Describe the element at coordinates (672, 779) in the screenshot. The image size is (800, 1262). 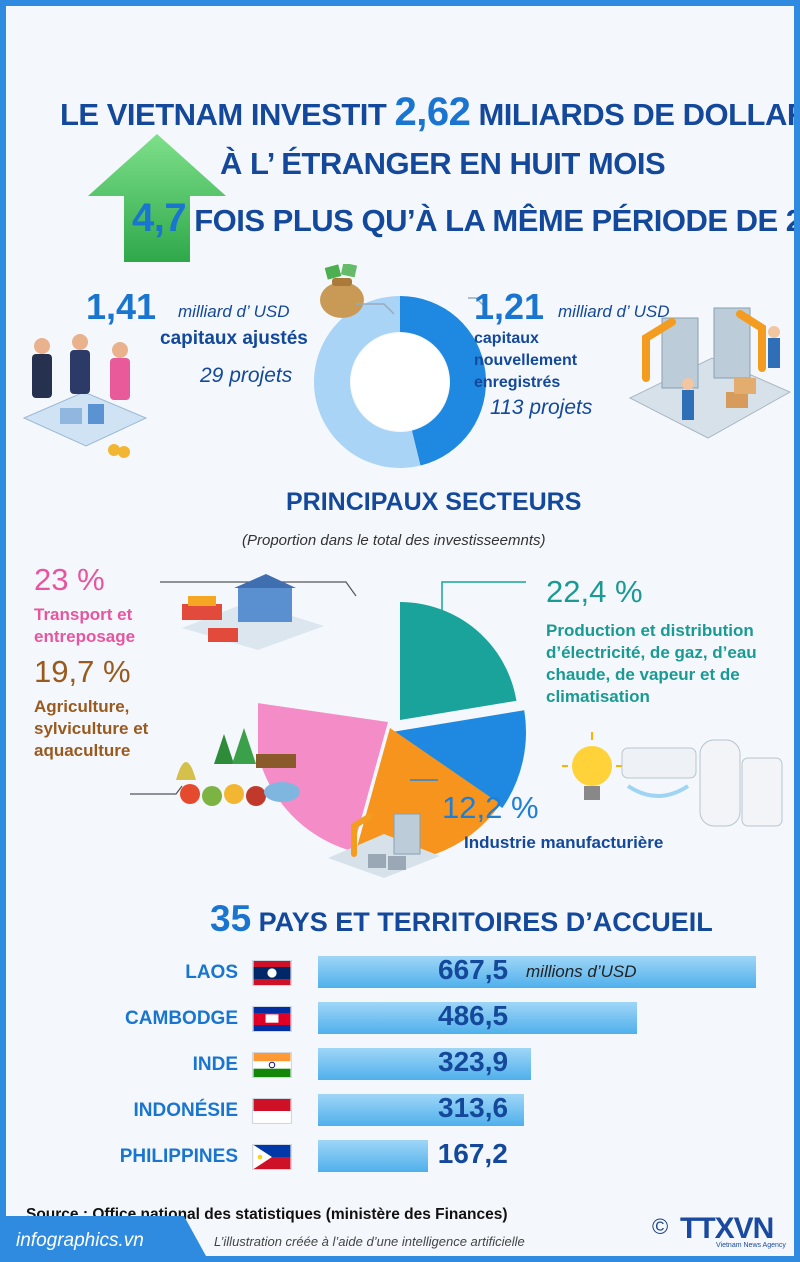
I see `energy-appliances-illustration` at that location.